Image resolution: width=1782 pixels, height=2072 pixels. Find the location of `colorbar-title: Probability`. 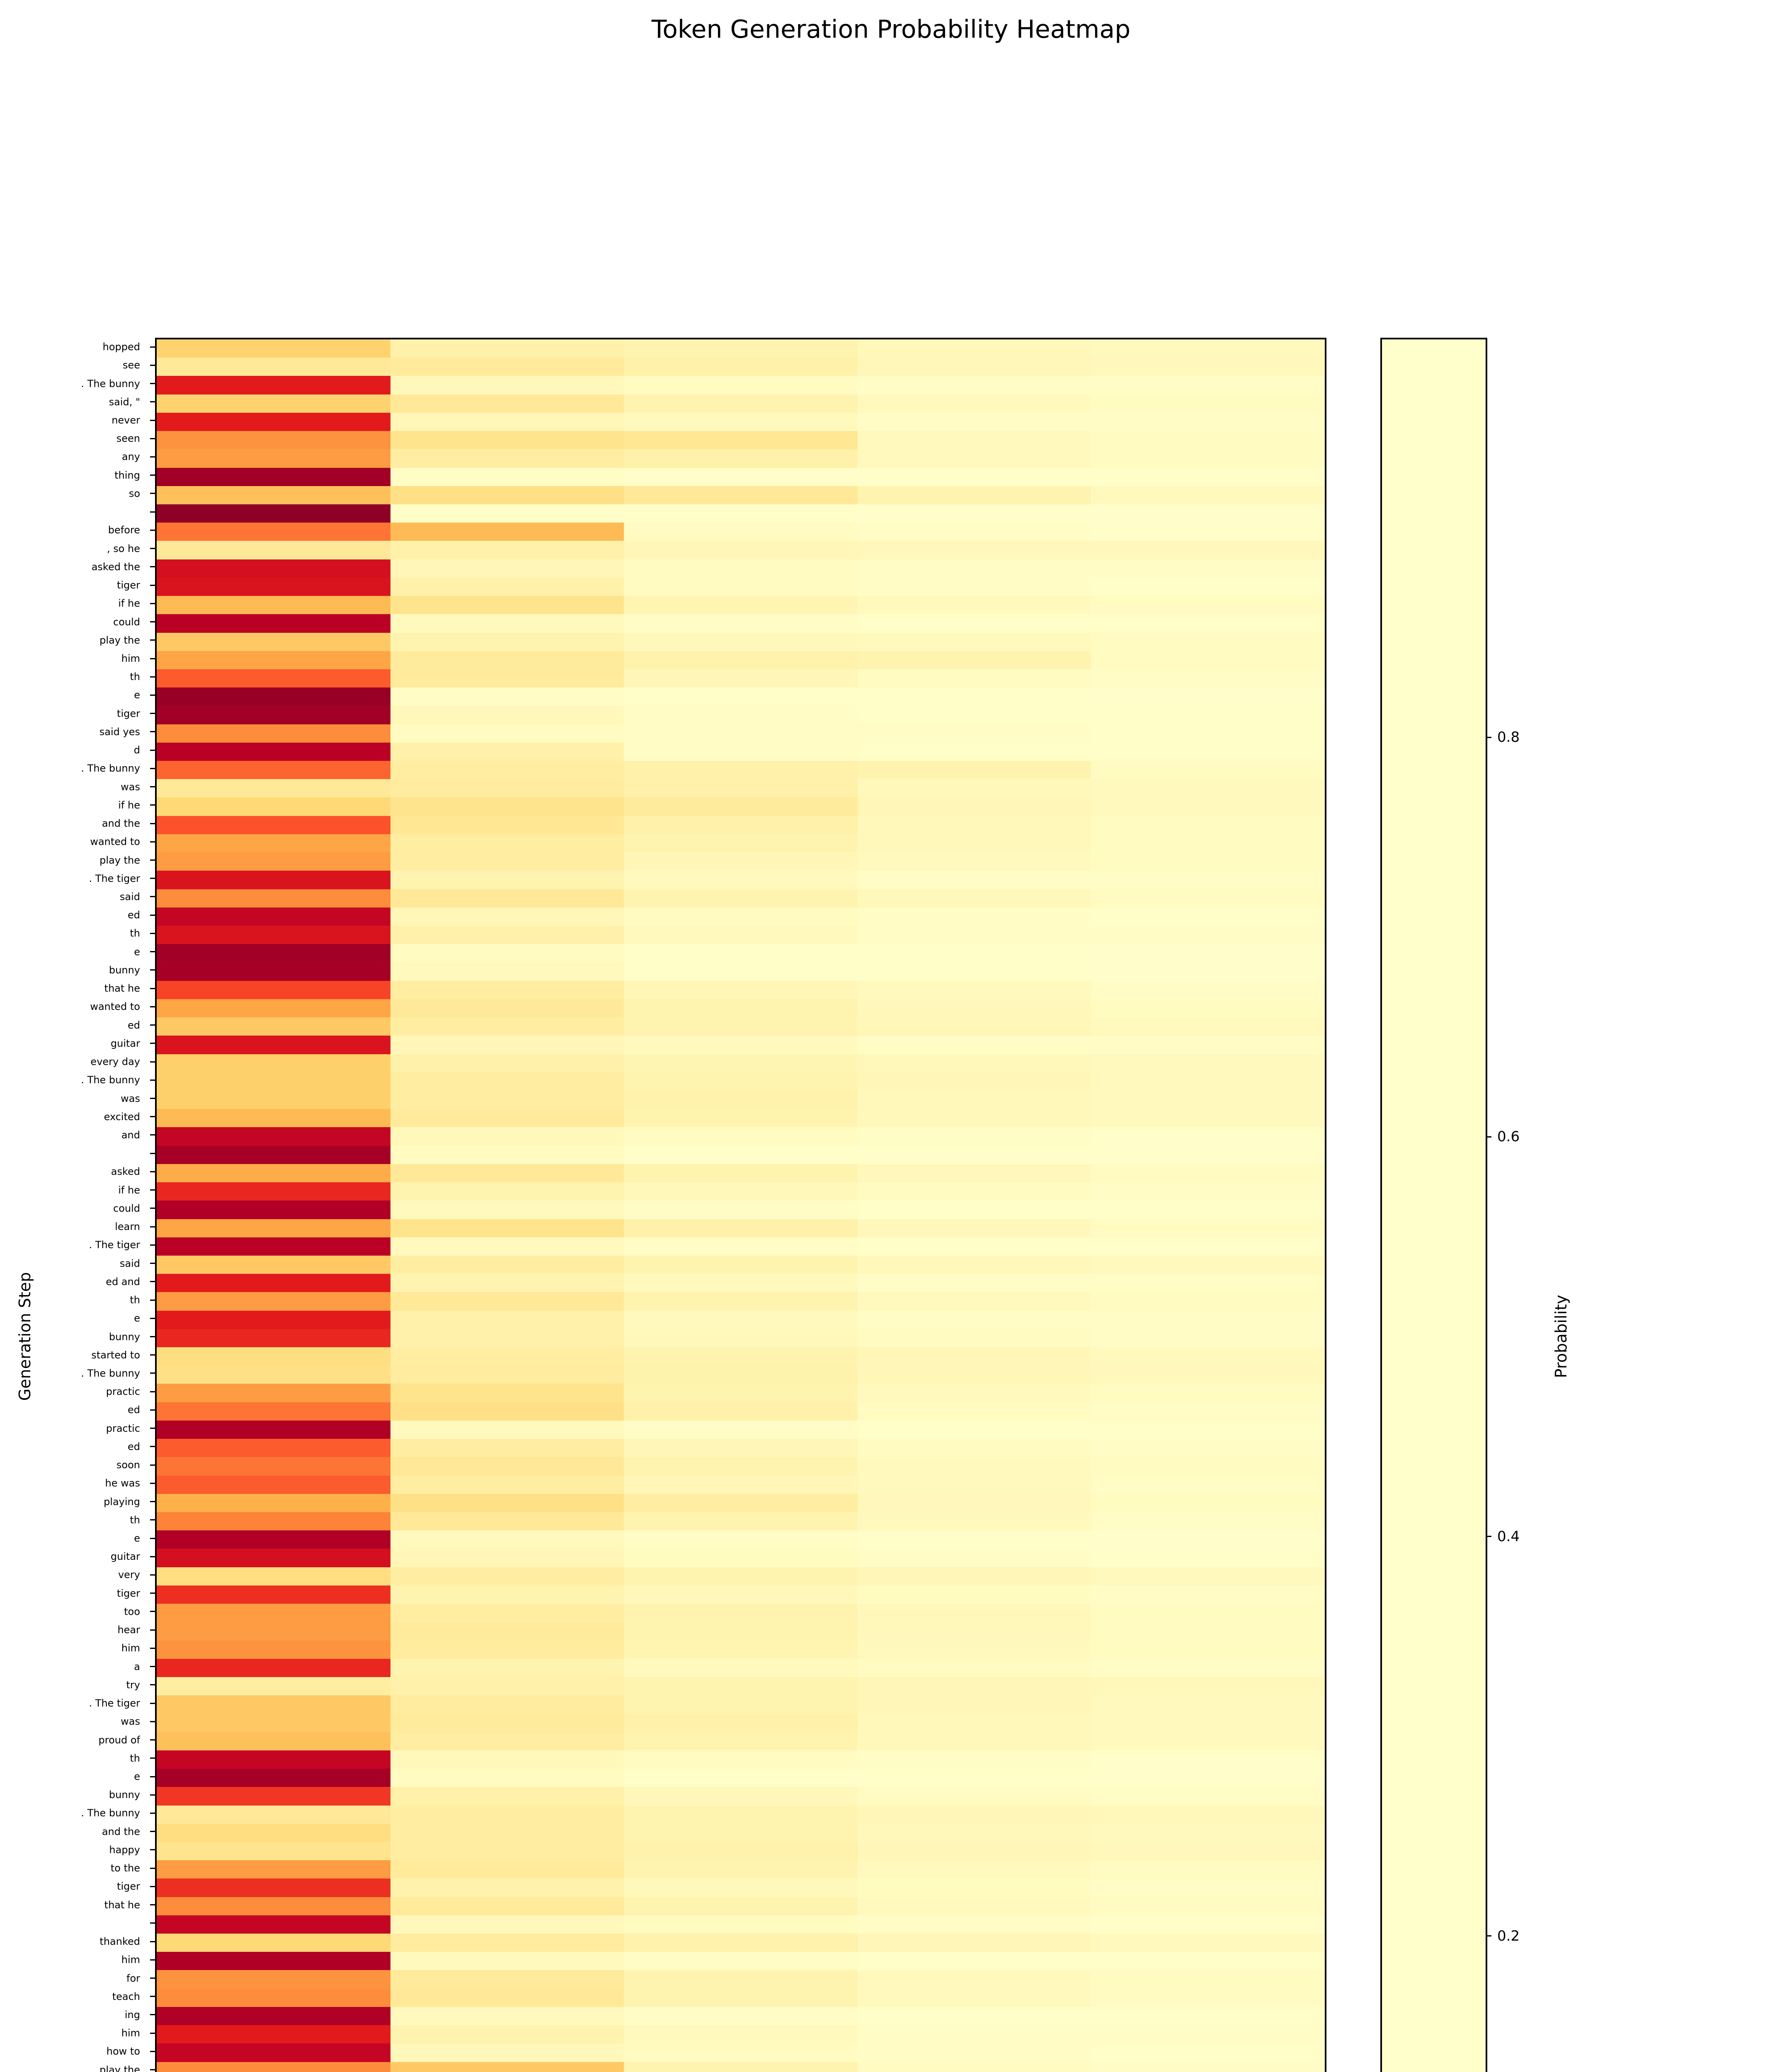

colorbar-title: Probability is located at coordinates (1561, 1336).